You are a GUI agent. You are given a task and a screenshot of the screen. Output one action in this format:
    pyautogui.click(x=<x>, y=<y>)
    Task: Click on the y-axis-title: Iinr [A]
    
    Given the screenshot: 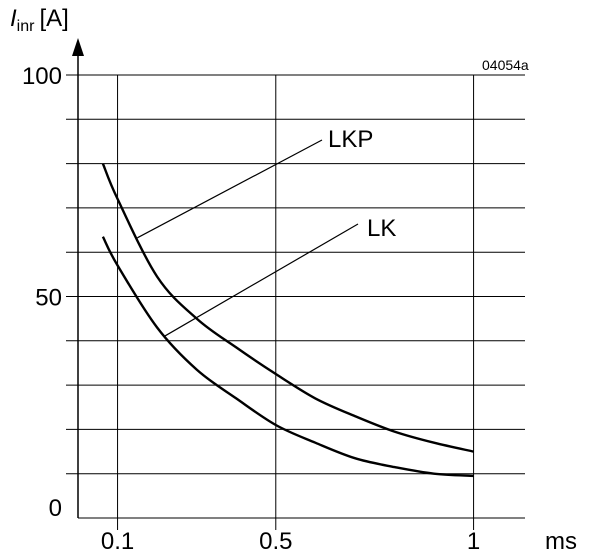 What is the action you would take?
    pyautogui.click(x=39, y=20)
    